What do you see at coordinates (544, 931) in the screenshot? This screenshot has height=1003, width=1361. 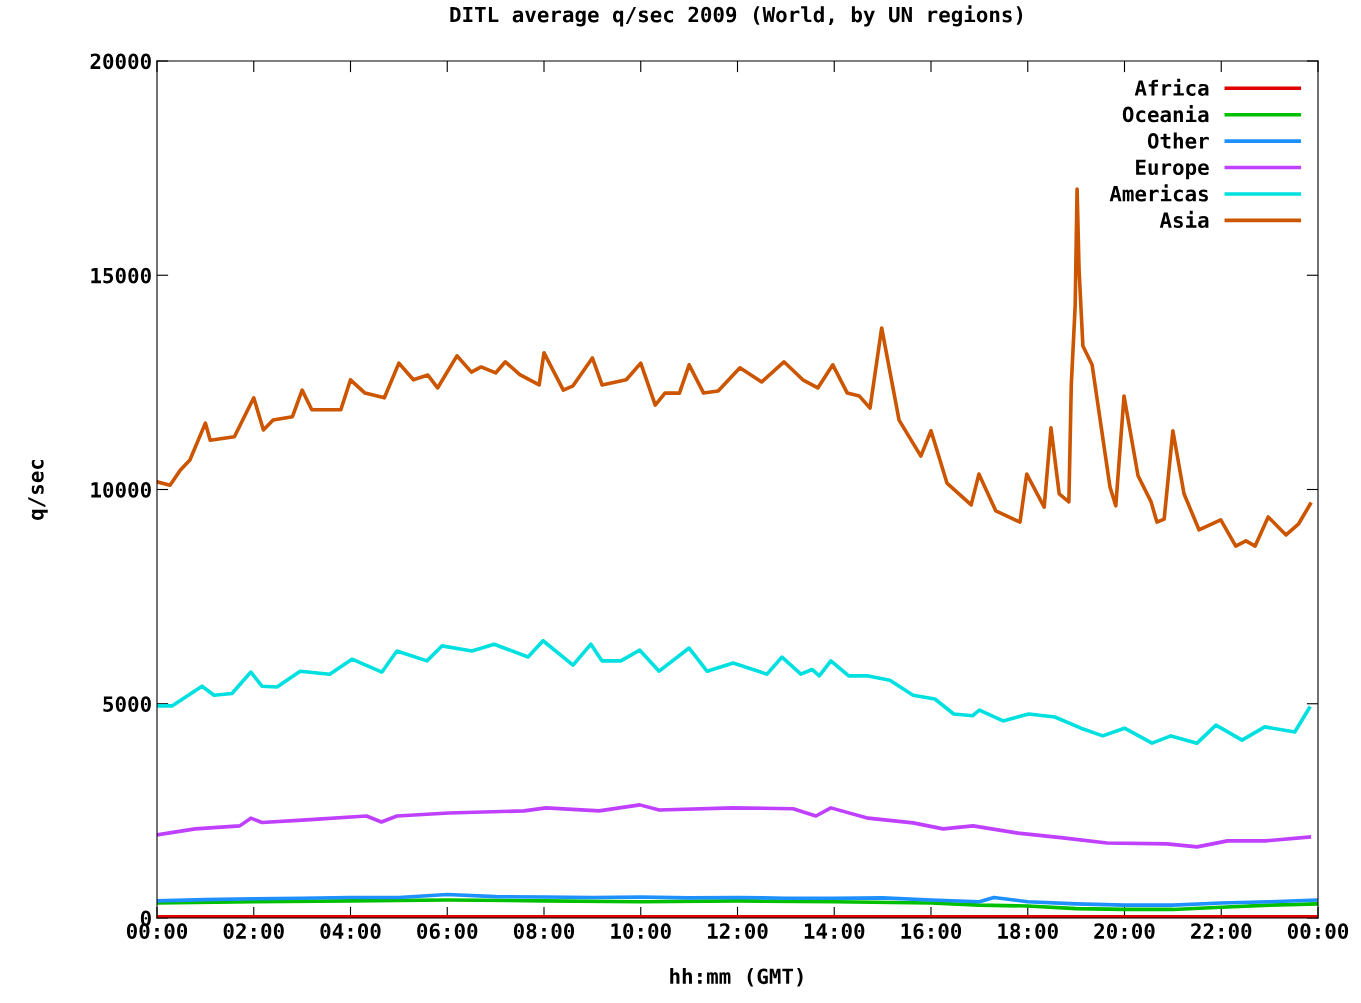 I see `x-tick-label: 08:00` at bounding box center [544, 931].